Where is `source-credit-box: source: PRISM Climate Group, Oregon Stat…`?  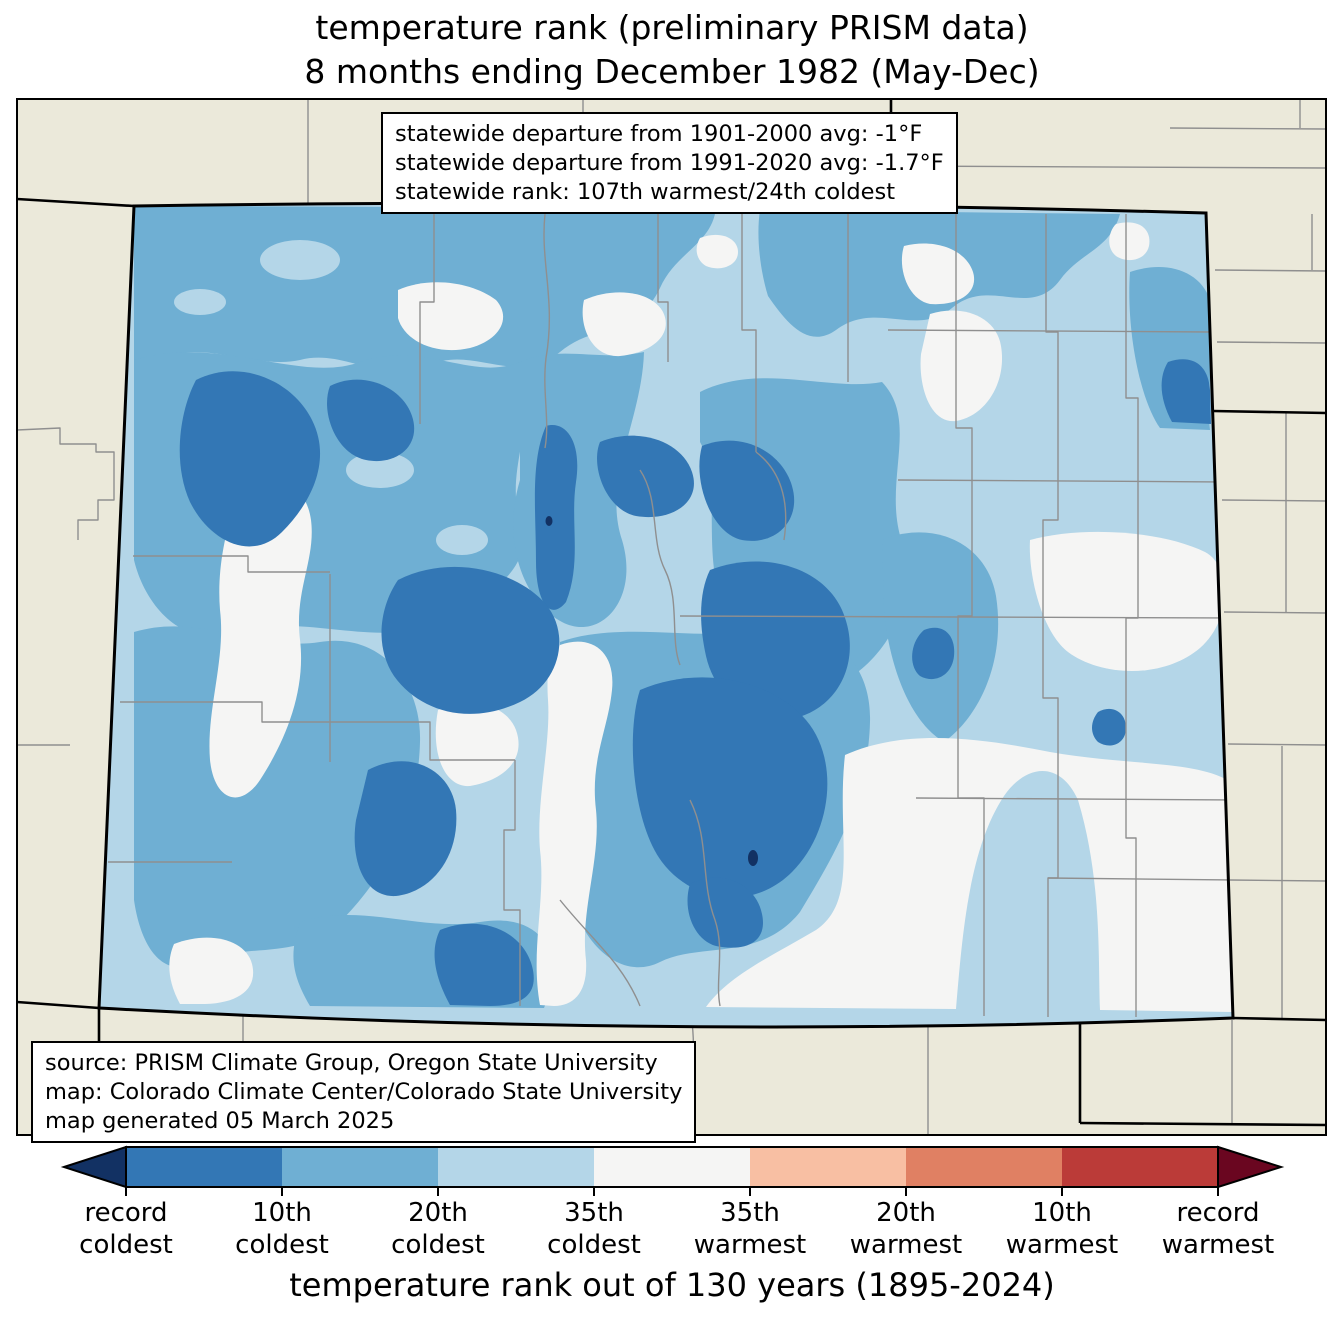 source-credit-box: source: PRISM Climate Group, Oregon Stat… is located at coordinates (364, 1092).